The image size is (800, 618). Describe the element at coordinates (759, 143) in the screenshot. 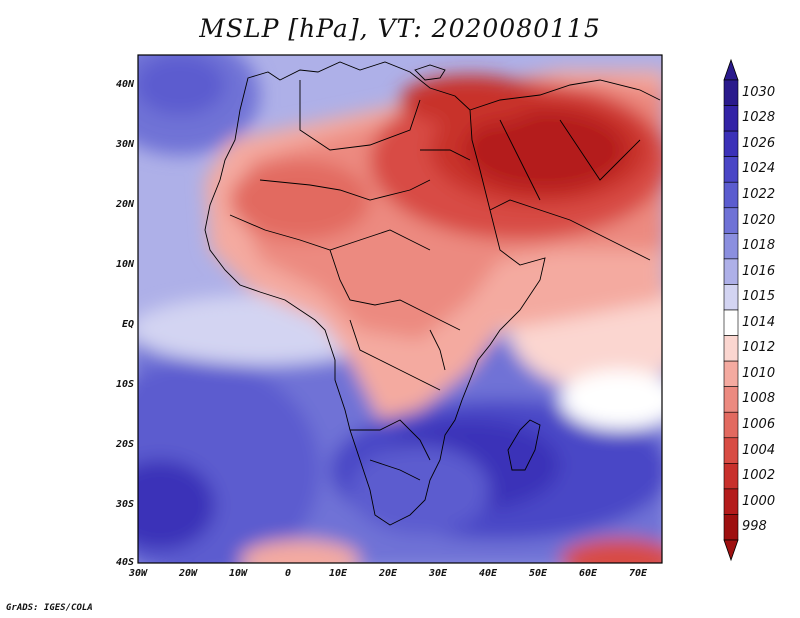

I see `colorbar-label: 1026` at that location.